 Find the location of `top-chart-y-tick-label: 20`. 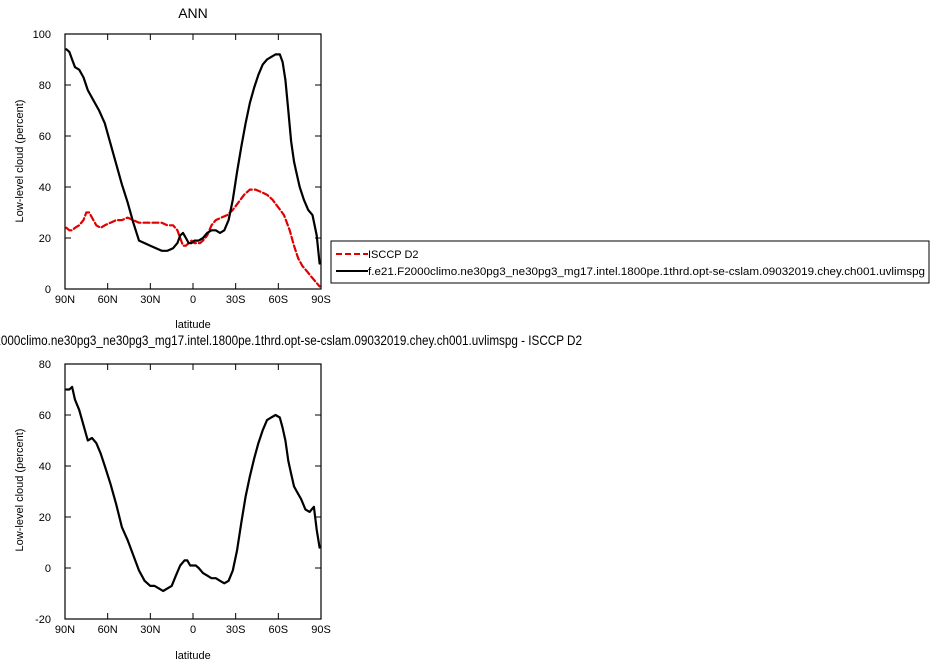

top-chart-y-tick-label: 20 is located at coordinates (45, 239).